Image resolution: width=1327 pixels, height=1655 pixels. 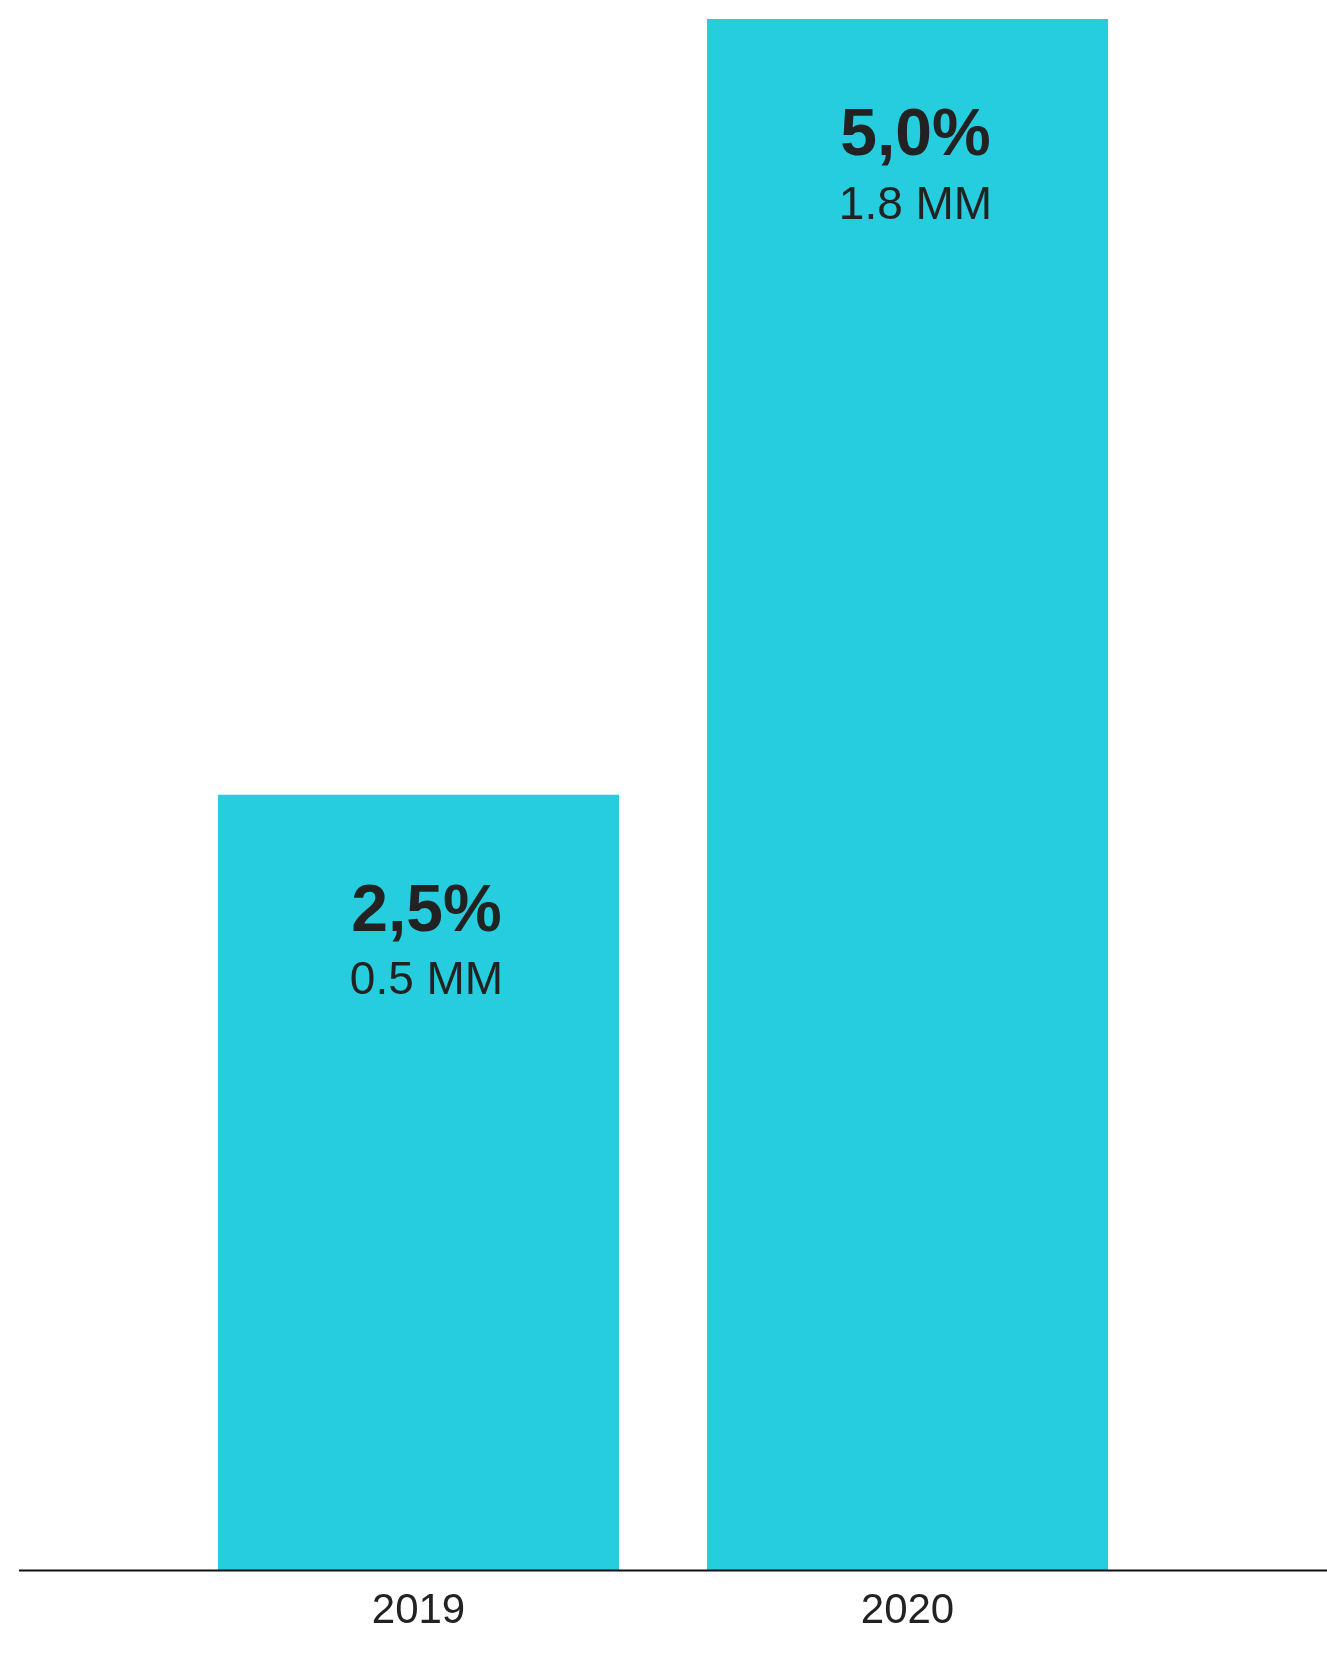 What do you see at coordinates (915, 202) in the screenshot?
I see `annotation: 1.8 MM` at bounding box center [915, 202].